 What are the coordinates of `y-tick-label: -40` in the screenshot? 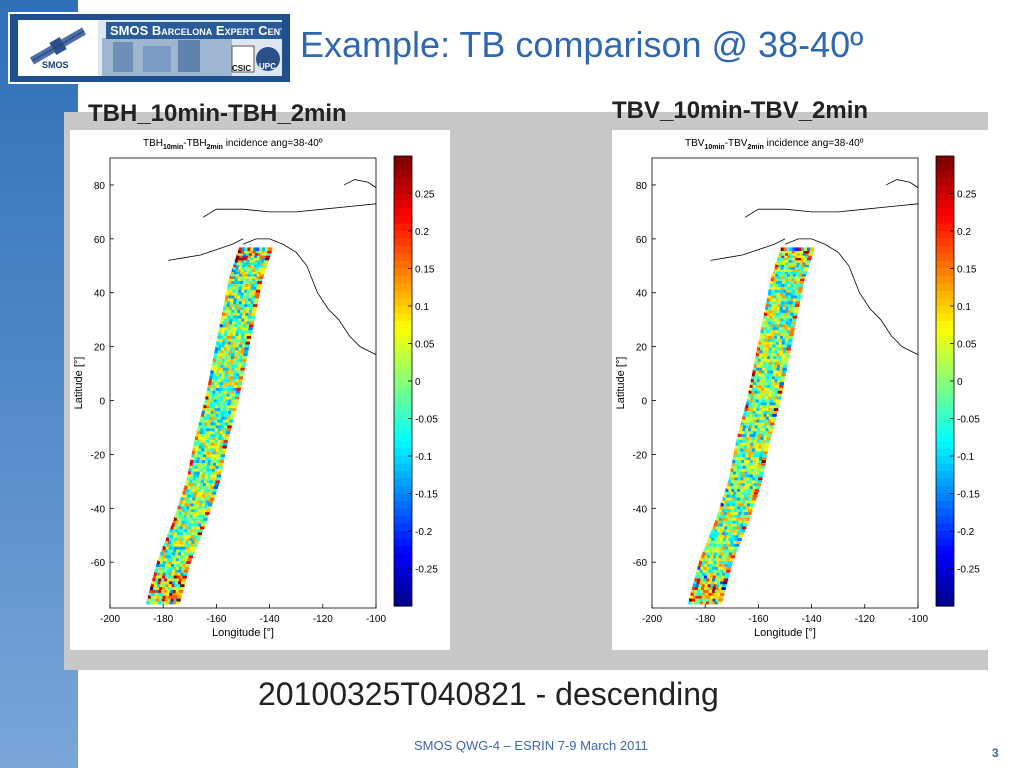 It's located at (98, 509).